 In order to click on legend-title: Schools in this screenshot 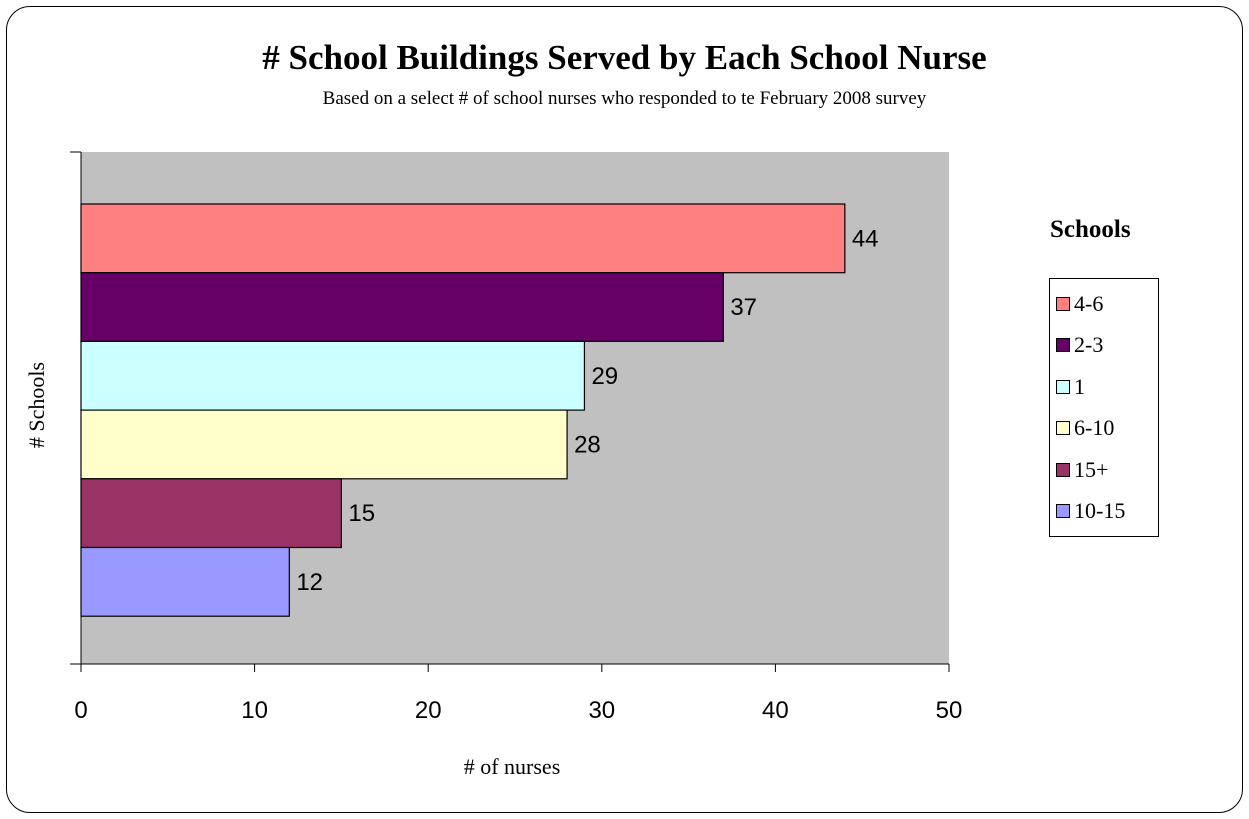, I will do `click(1090, 229)`.